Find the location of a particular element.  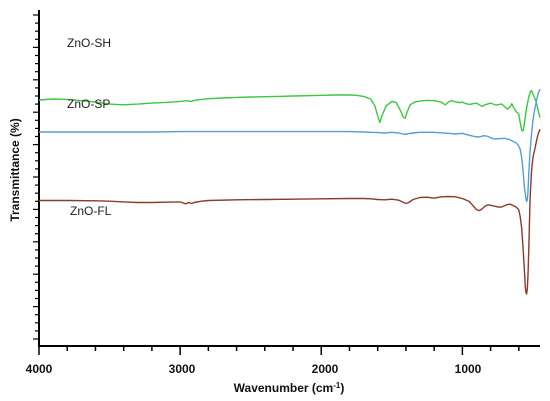

series-label-zno-fl: ZnO-FL is located at coordinates (91, 211).